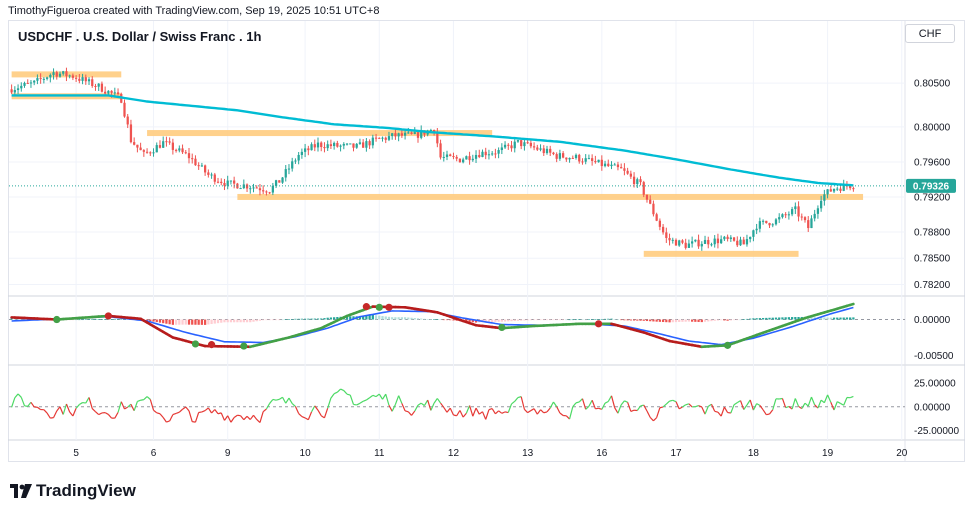 This screenshot has height=514, width=975. What do you see at coordinates (21, 491) in the screenshot?
I see `tradingview-logo-icon` at bounding box center [21, 491].